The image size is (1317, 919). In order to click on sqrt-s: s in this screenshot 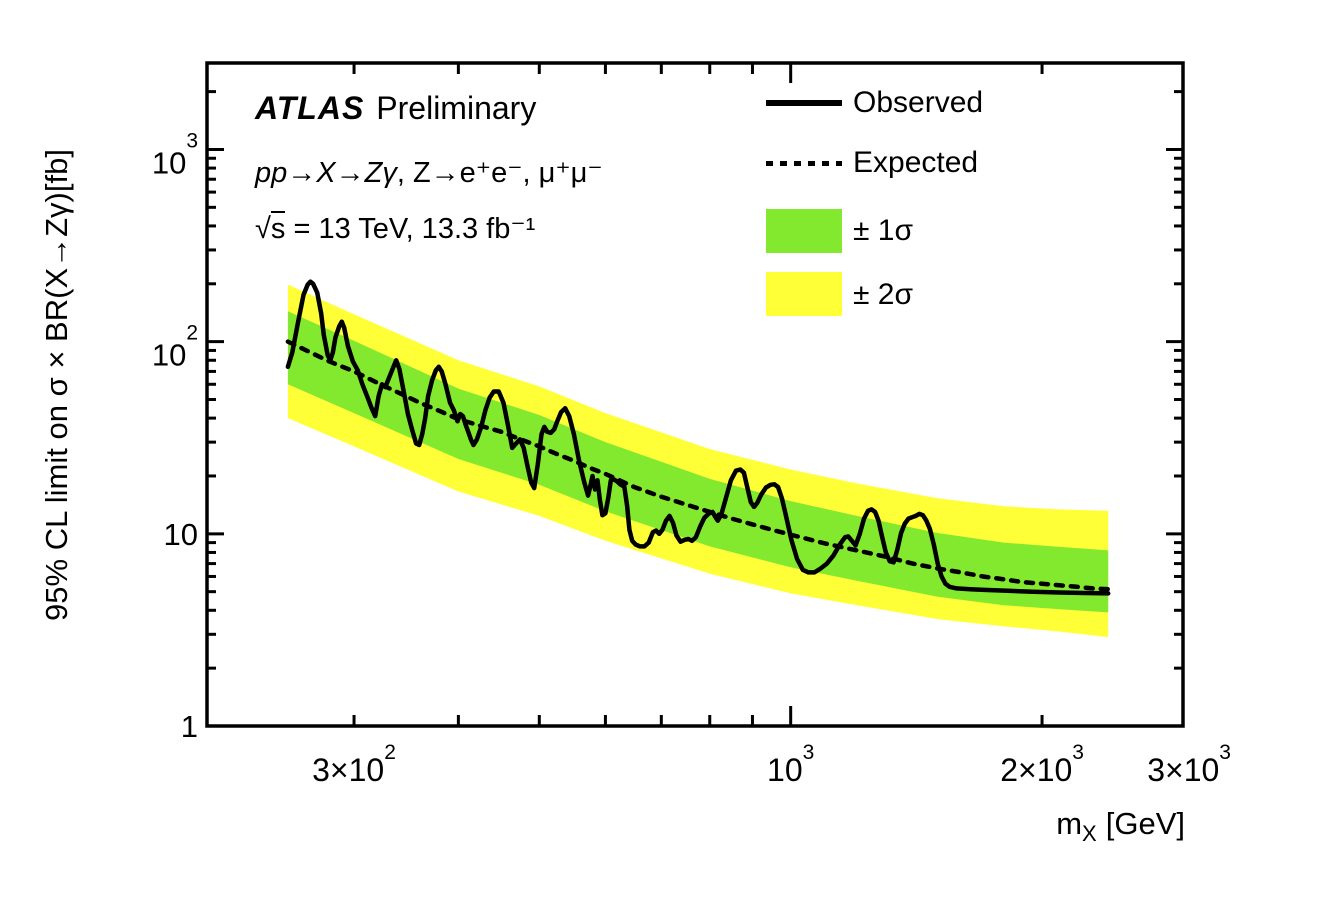, I will do `click(278, 228)`.